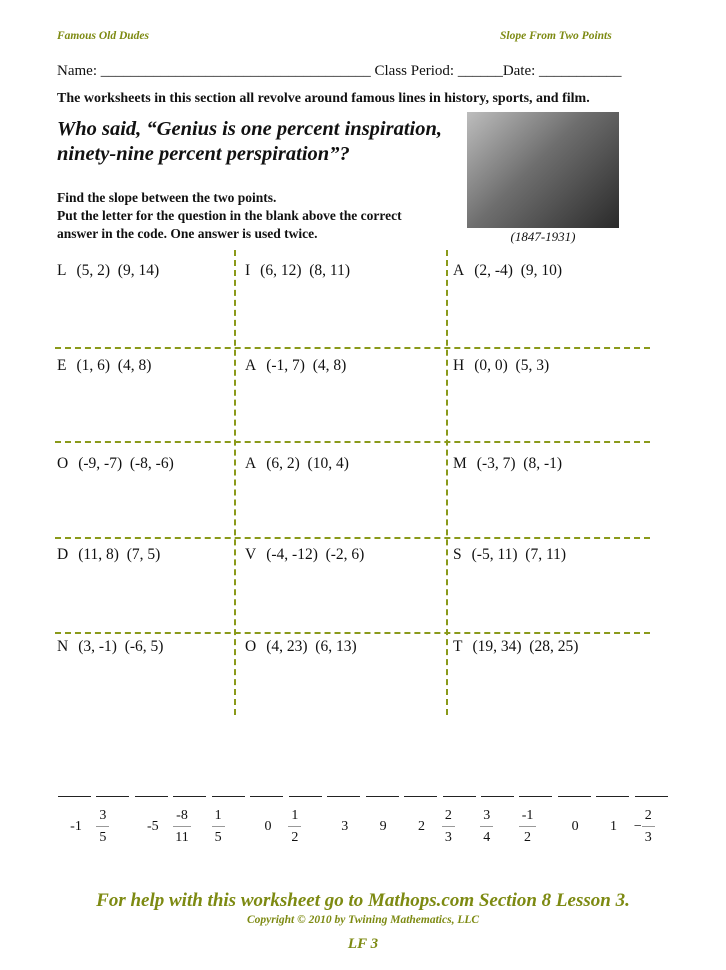  Describe the element at coordinates (203, 154) in the screenshot. I see `quote-line: ninety-nine percent perspiration”?` at that location.